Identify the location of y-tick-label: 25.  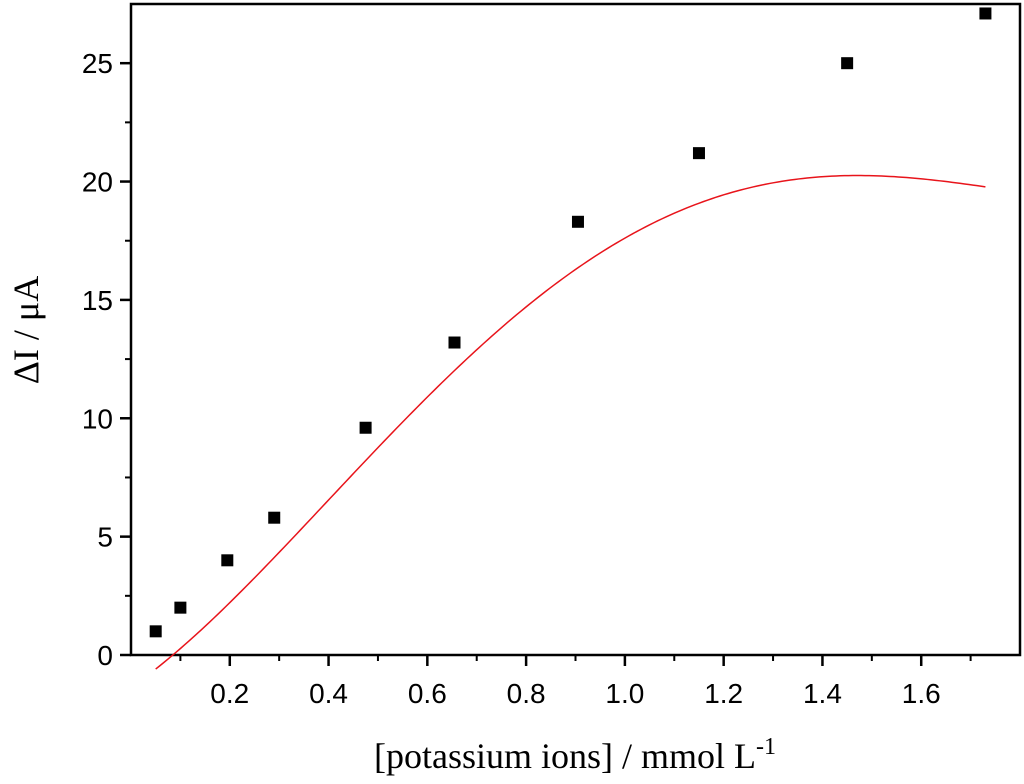
(97, 63).